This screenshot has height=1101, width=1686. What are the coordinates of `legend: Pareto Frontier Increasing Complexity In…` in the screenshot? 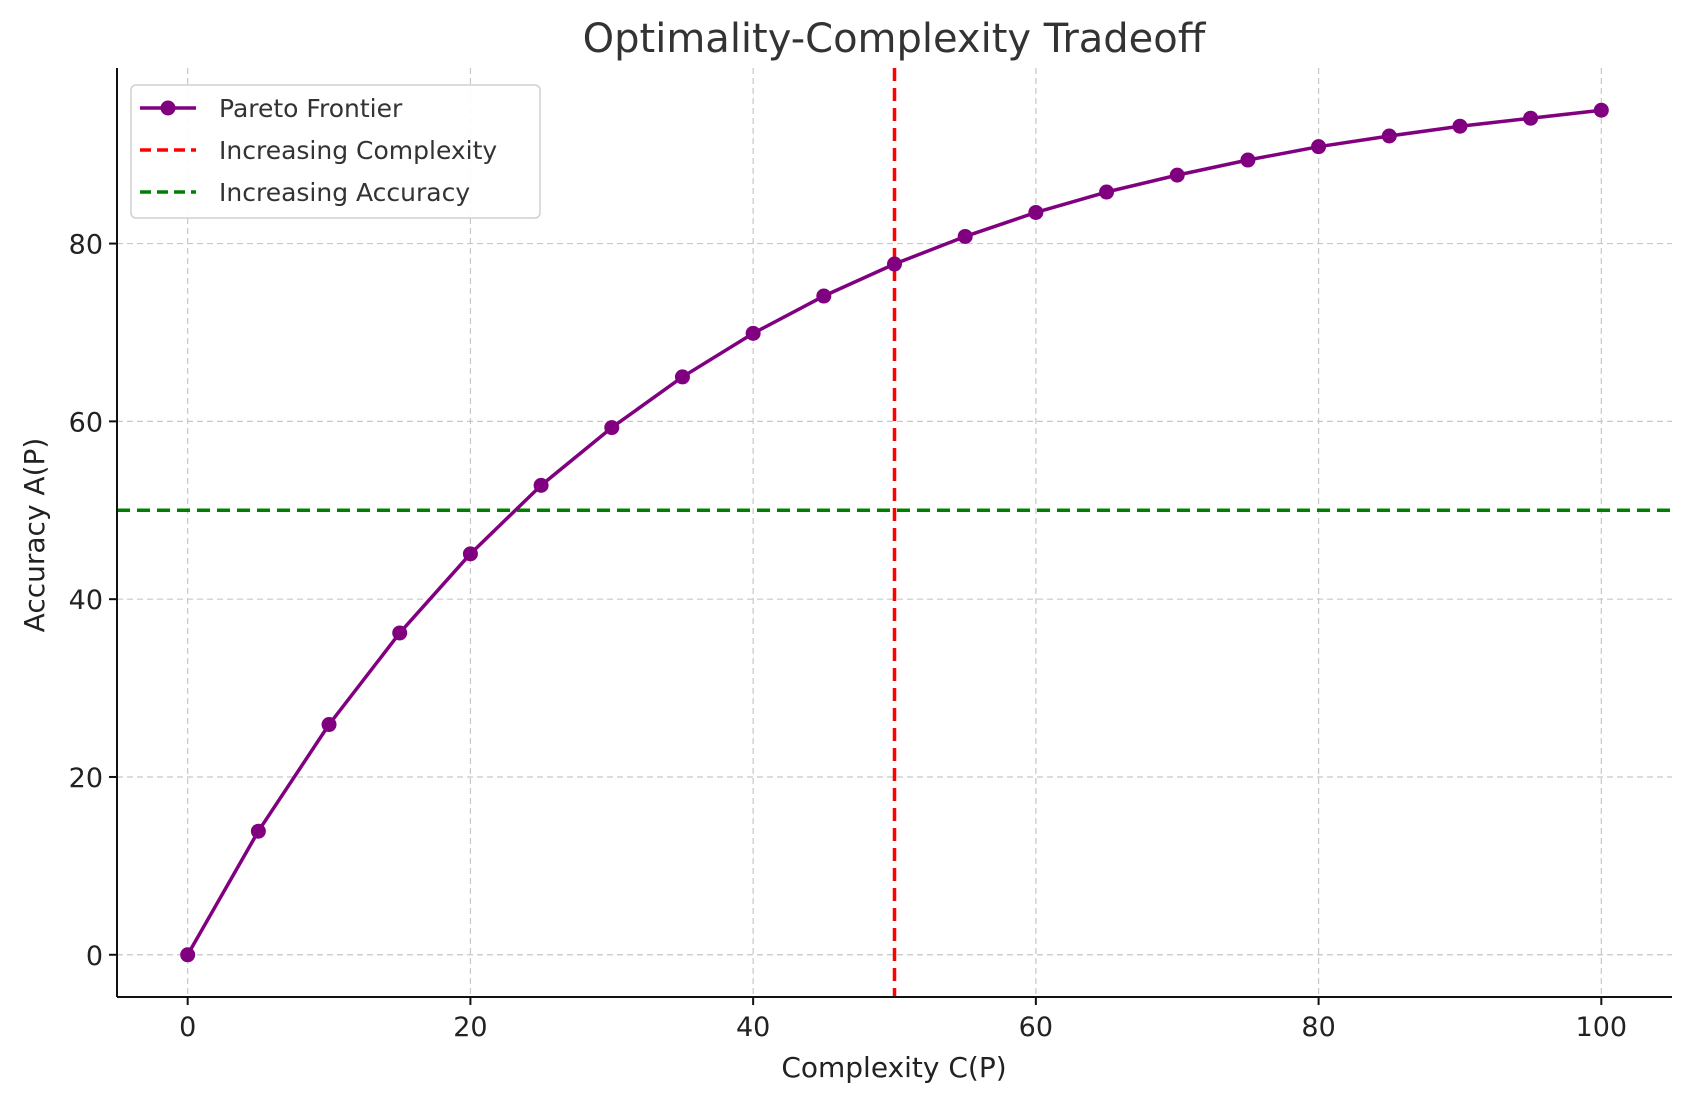 It's located at (335, 151).